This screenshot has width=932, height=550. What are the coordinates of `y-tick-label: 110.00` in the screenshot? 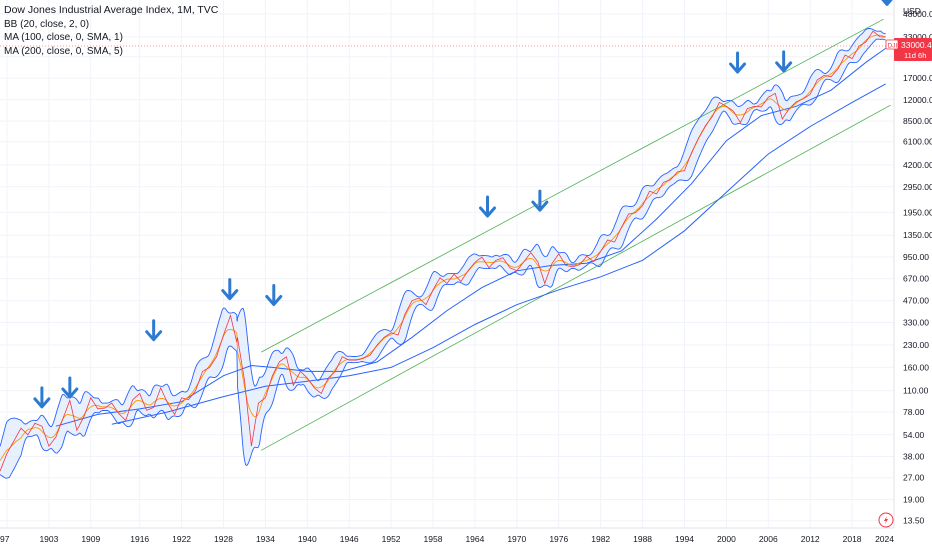 It's located at (916, 391).